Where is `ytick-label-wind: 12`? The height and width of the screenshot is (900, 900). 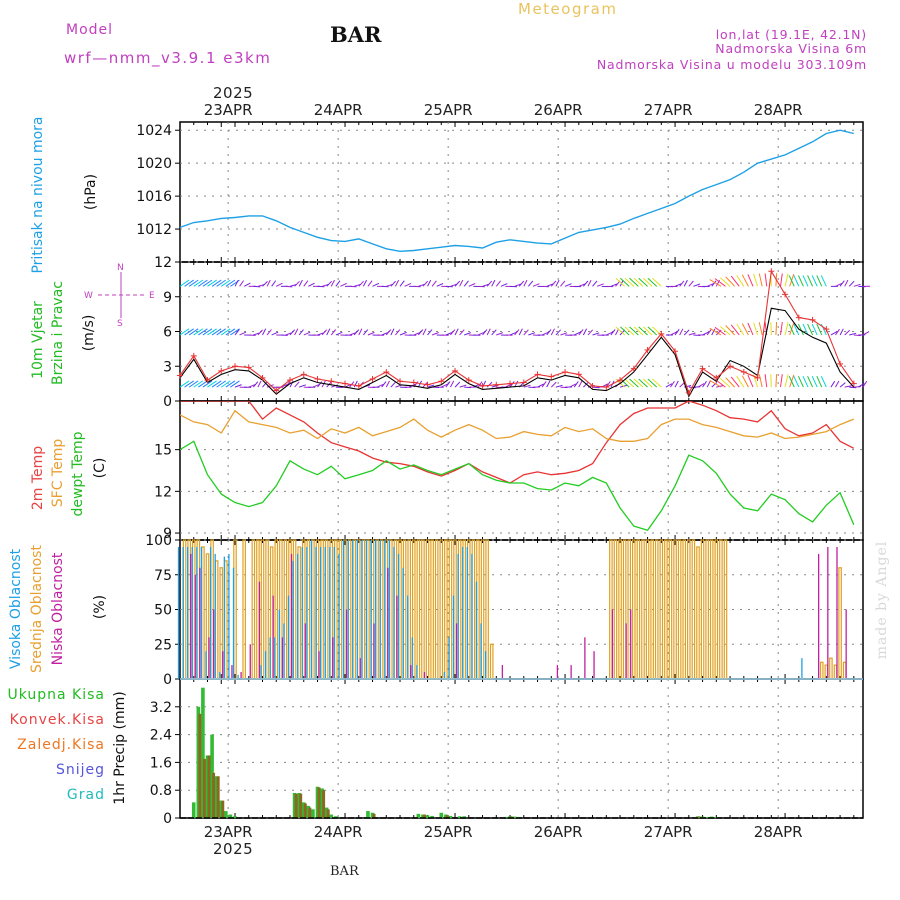 ytick-label-wind: 12 is located at coordinates (163, 263).